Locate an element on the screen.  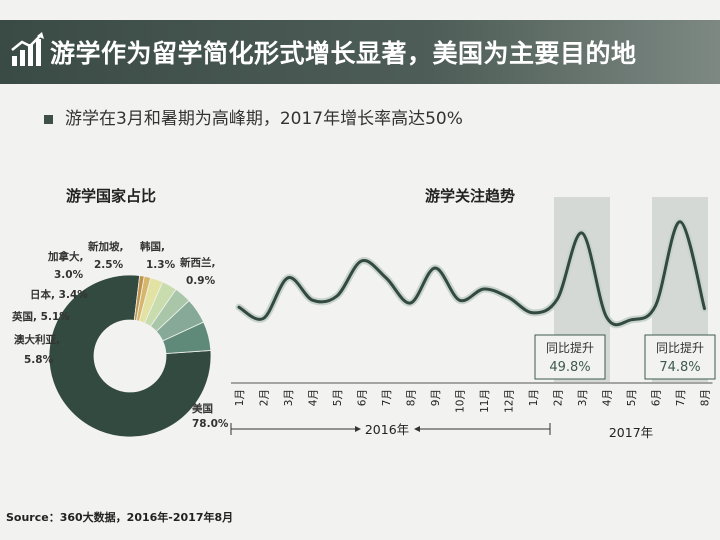
bullet-point: 游学在3月和暑期为高峰期，2017年增长率高达50% is located at coordinates (253, 116).